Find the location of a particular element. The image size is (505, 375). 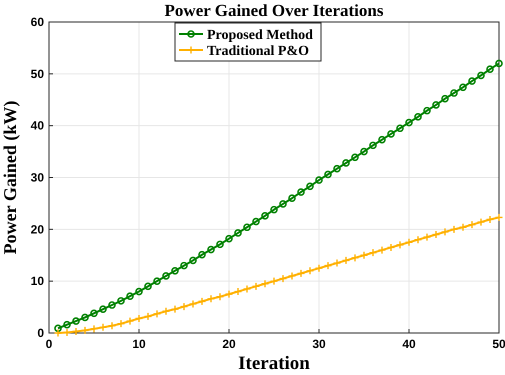

x-tick-label: 10 is located at coordinates (139, 344).